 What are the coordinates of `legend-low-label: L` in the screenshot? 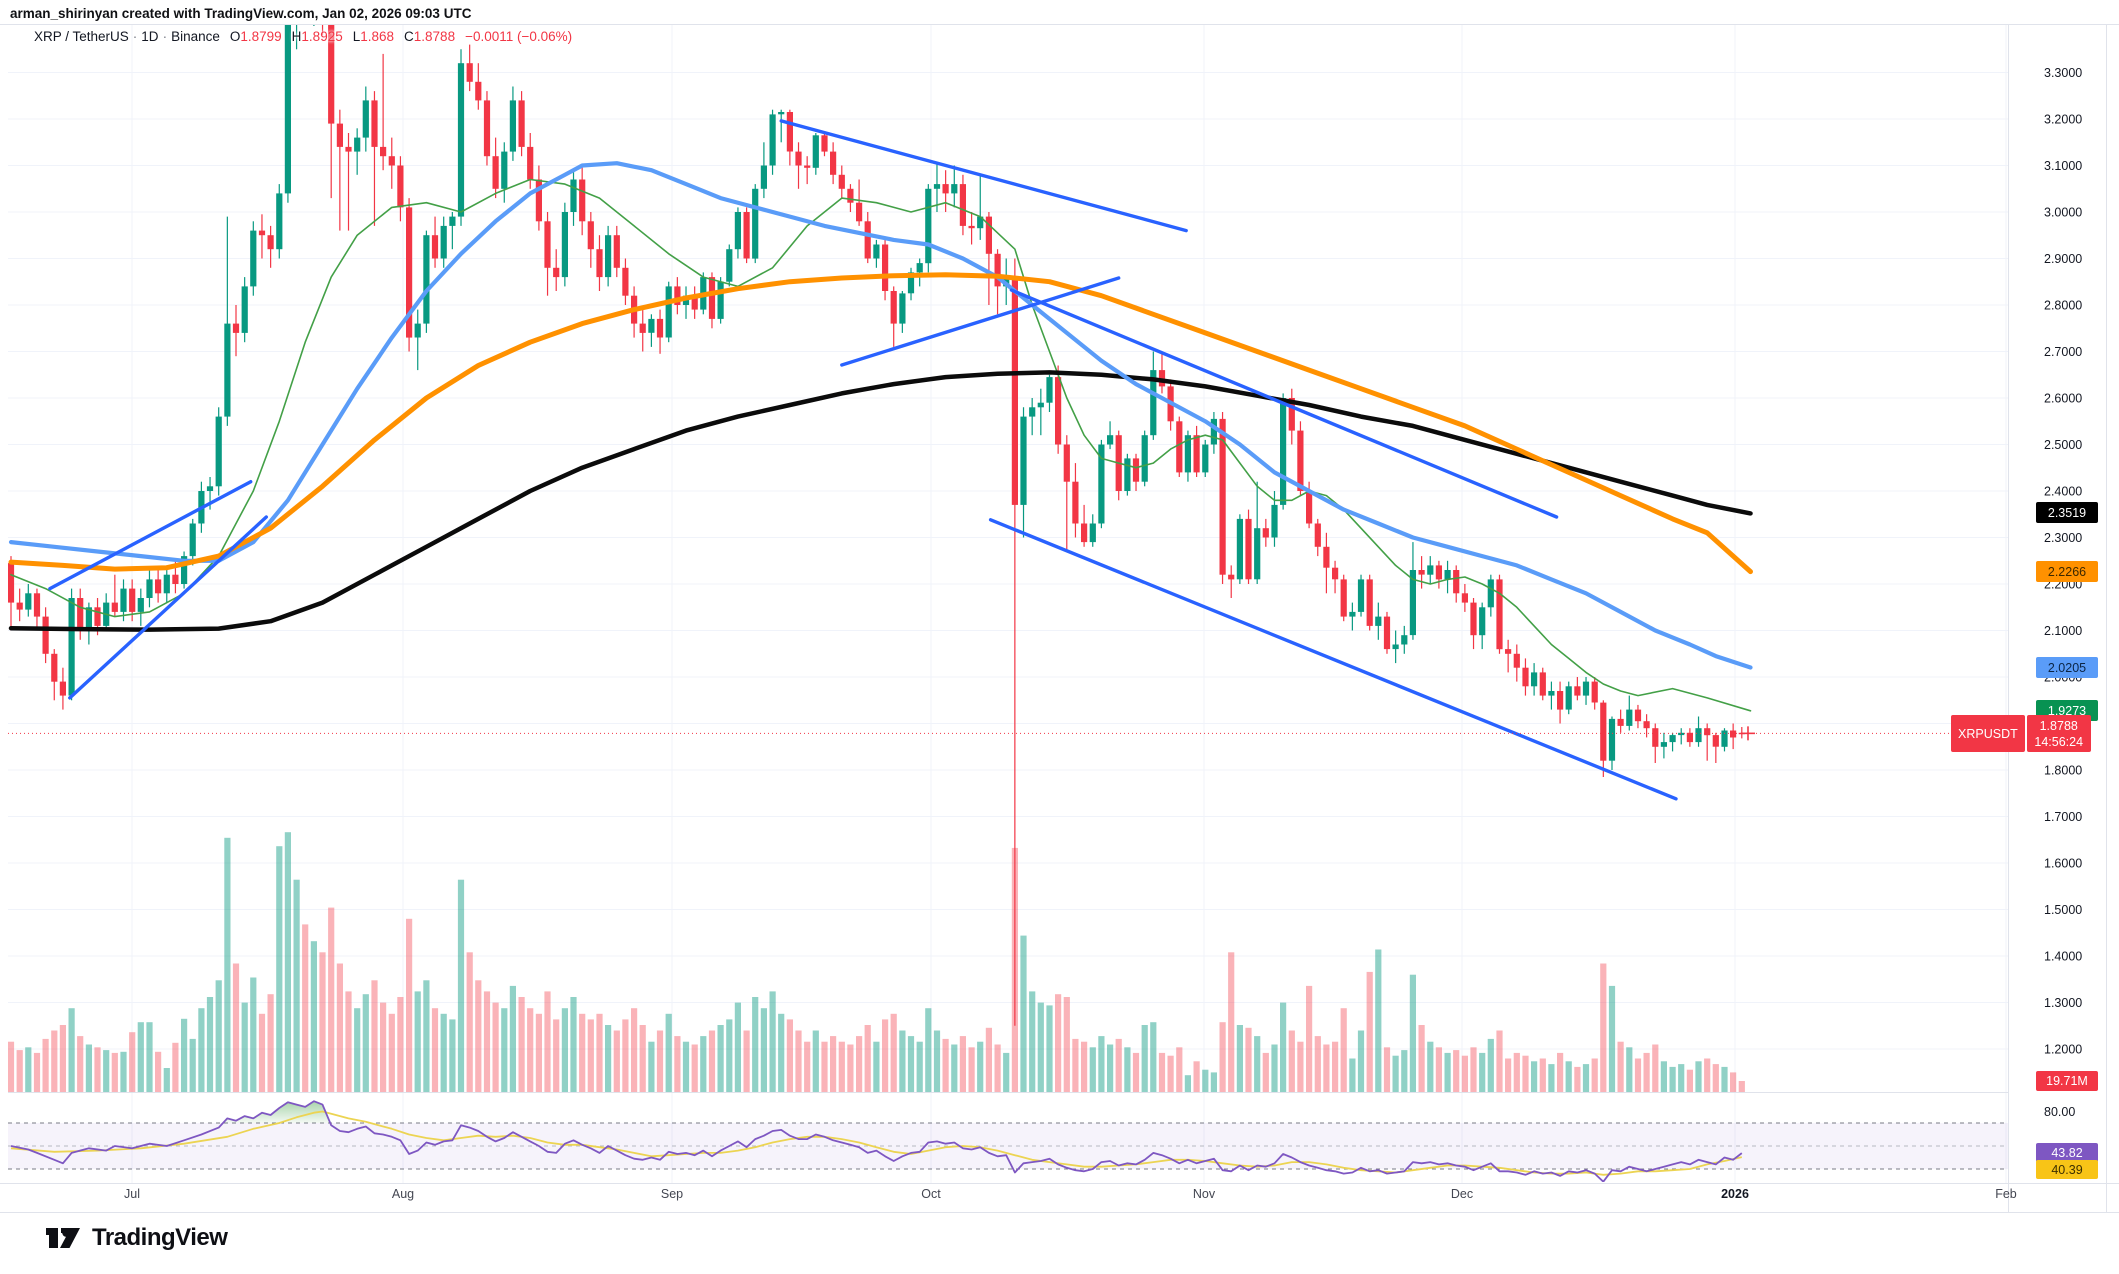 It's located at (356, 36).